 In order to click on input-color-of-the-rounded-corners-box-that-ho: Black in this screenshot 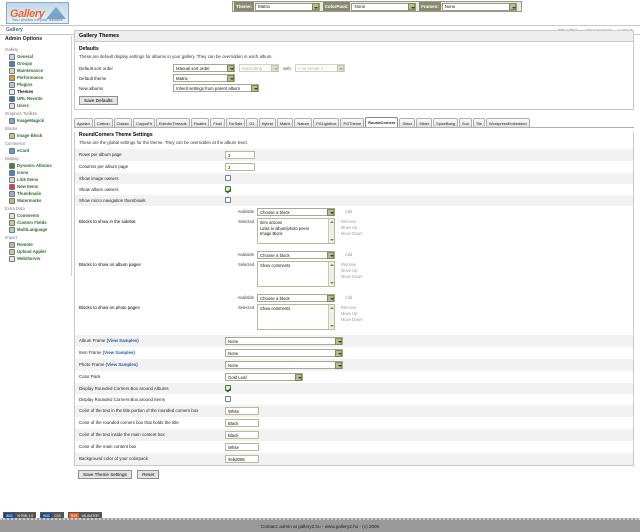, I will do `click(242, 423)`.